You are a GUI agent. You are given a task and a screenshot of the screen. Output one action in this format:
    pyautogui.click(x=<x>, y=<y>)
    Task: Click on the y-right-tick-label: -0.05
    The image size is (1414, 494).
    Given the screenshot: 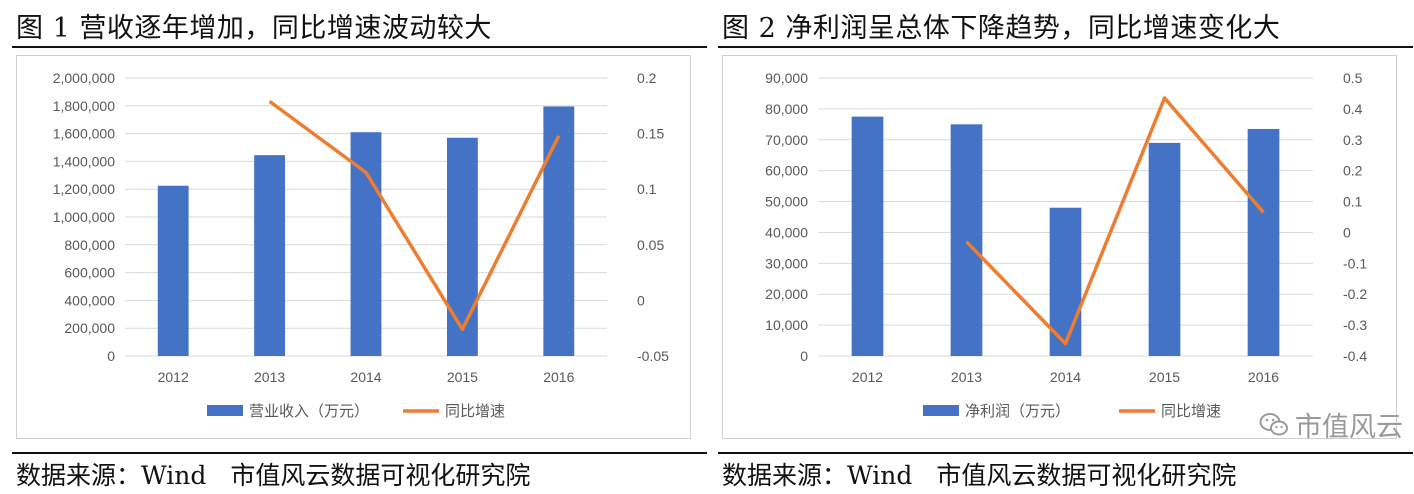 What is the action you would take?
    pyautogui.click(x=653, y=356)
    